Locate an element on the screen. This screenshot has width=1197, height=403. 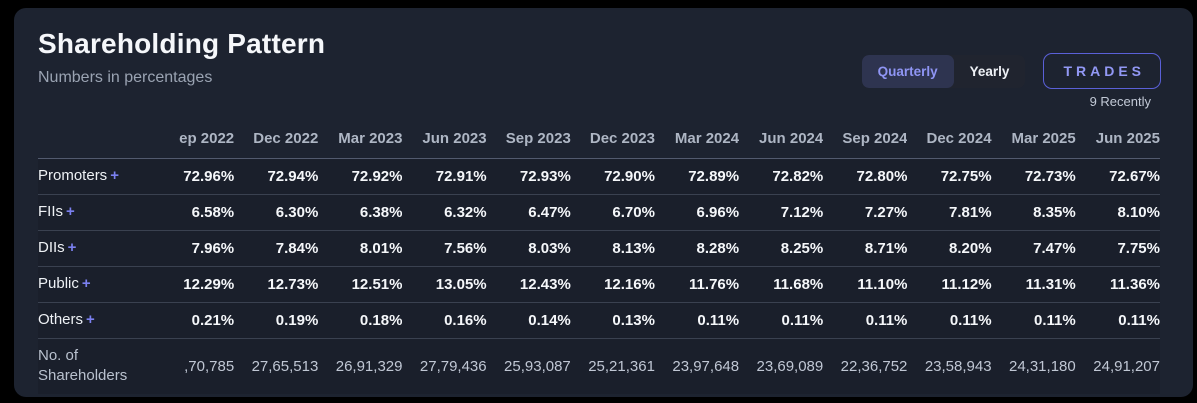
column-header-ep-2022: ep 2022 is located at coordinates (192, 141).